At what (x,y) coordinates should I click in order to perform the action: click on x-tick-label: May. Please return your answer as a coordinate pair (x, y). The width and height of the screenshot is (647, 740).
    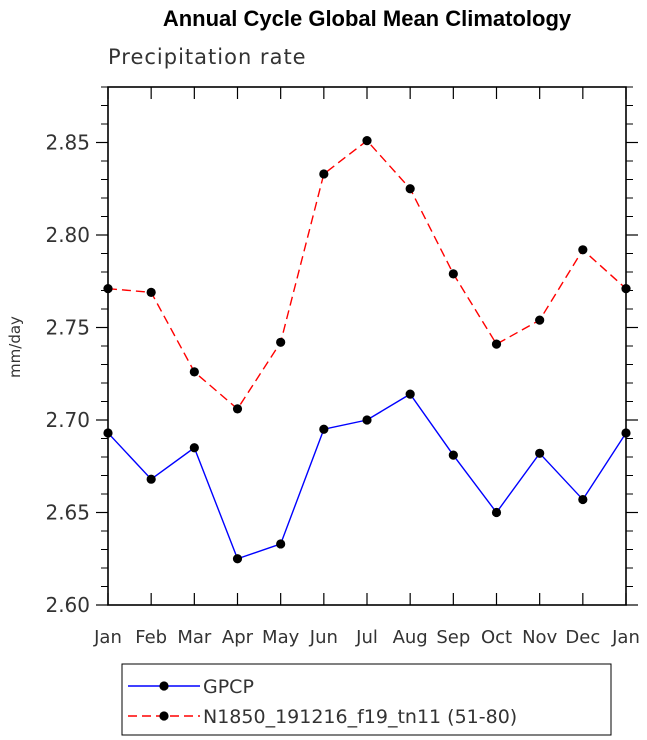
    Looking at the image, I should click on (281, 637).